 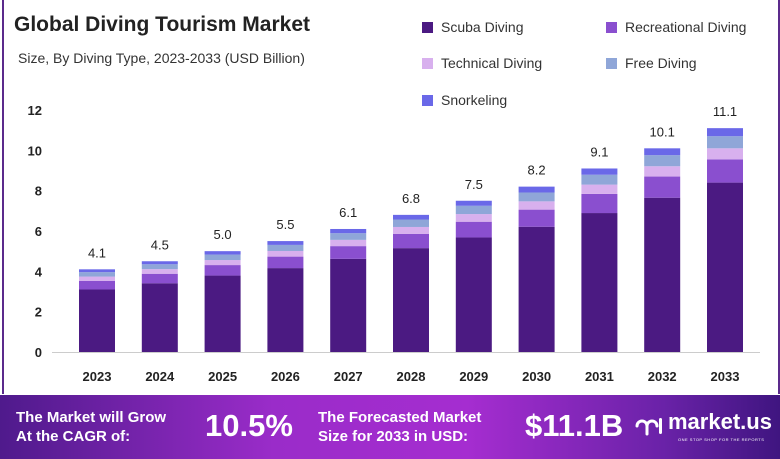 What do you see at coordinates (160, 244) in the screenshot?
I see `total-label: 4.5` at bounding box center [160, 244].